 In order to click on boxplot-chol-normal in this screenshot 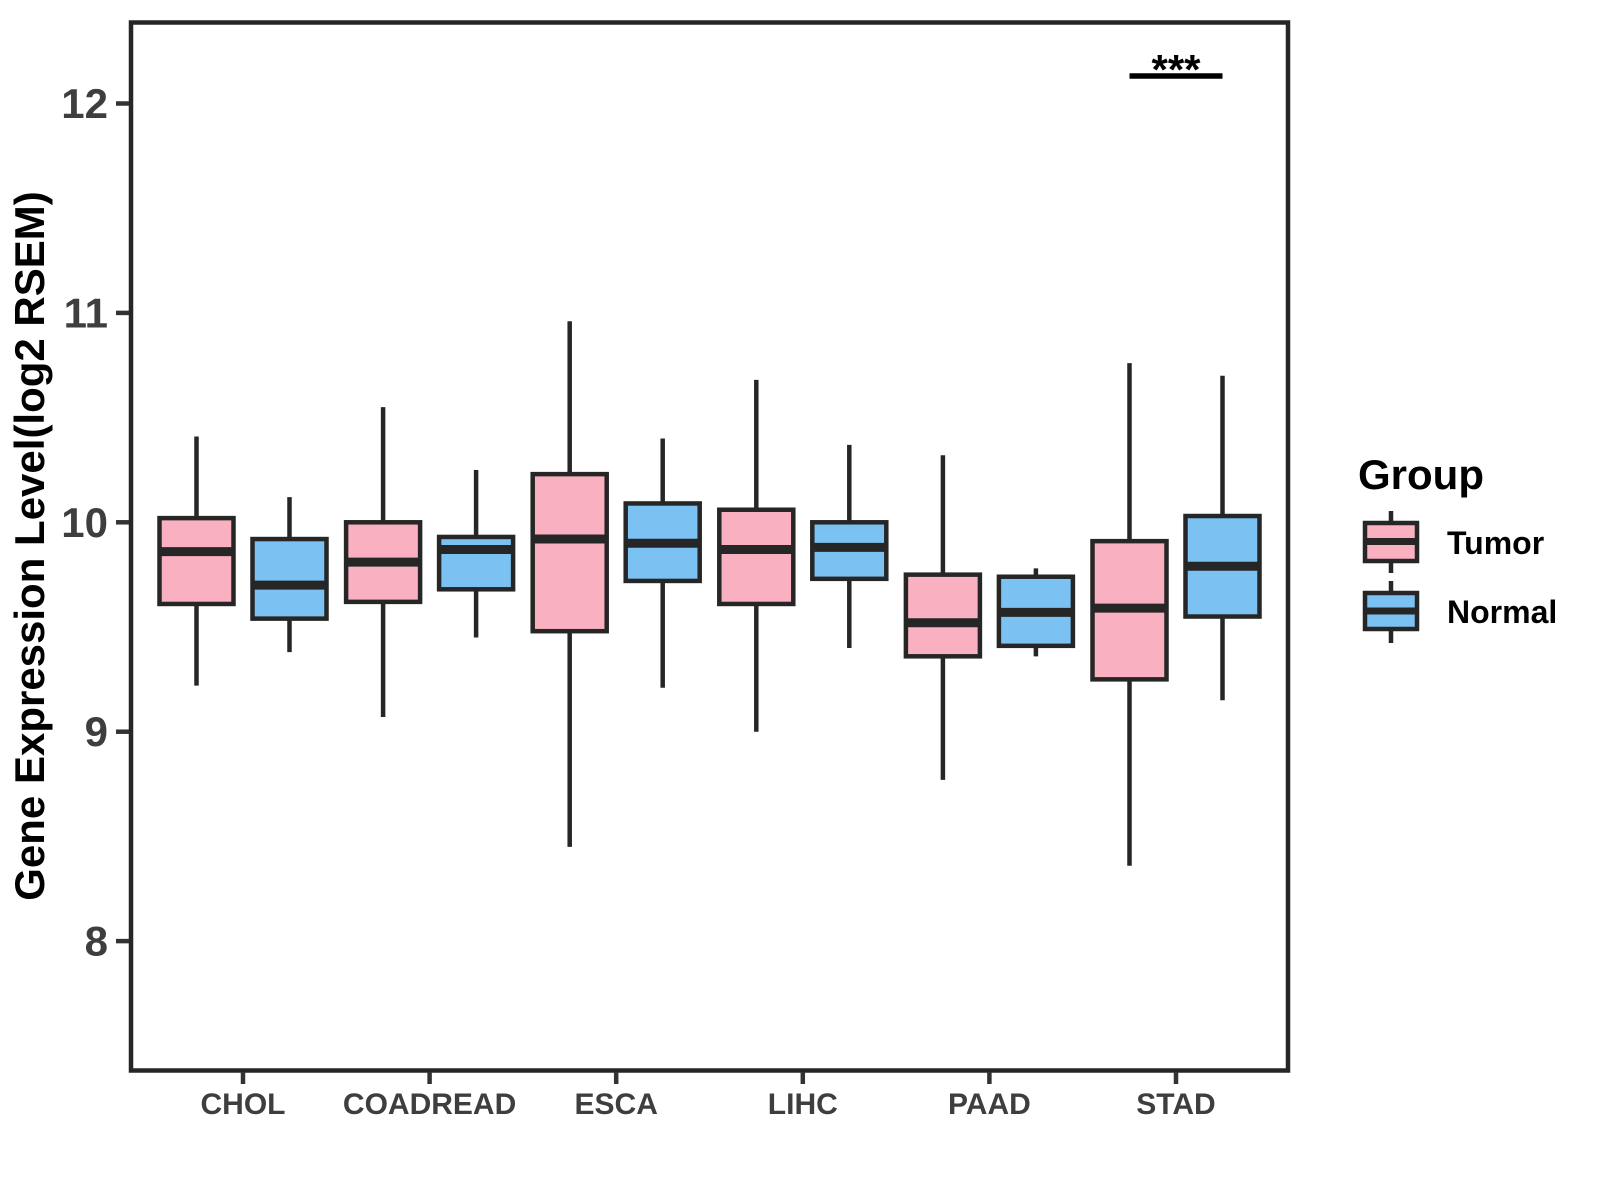, I will do `click(289, 575)`.